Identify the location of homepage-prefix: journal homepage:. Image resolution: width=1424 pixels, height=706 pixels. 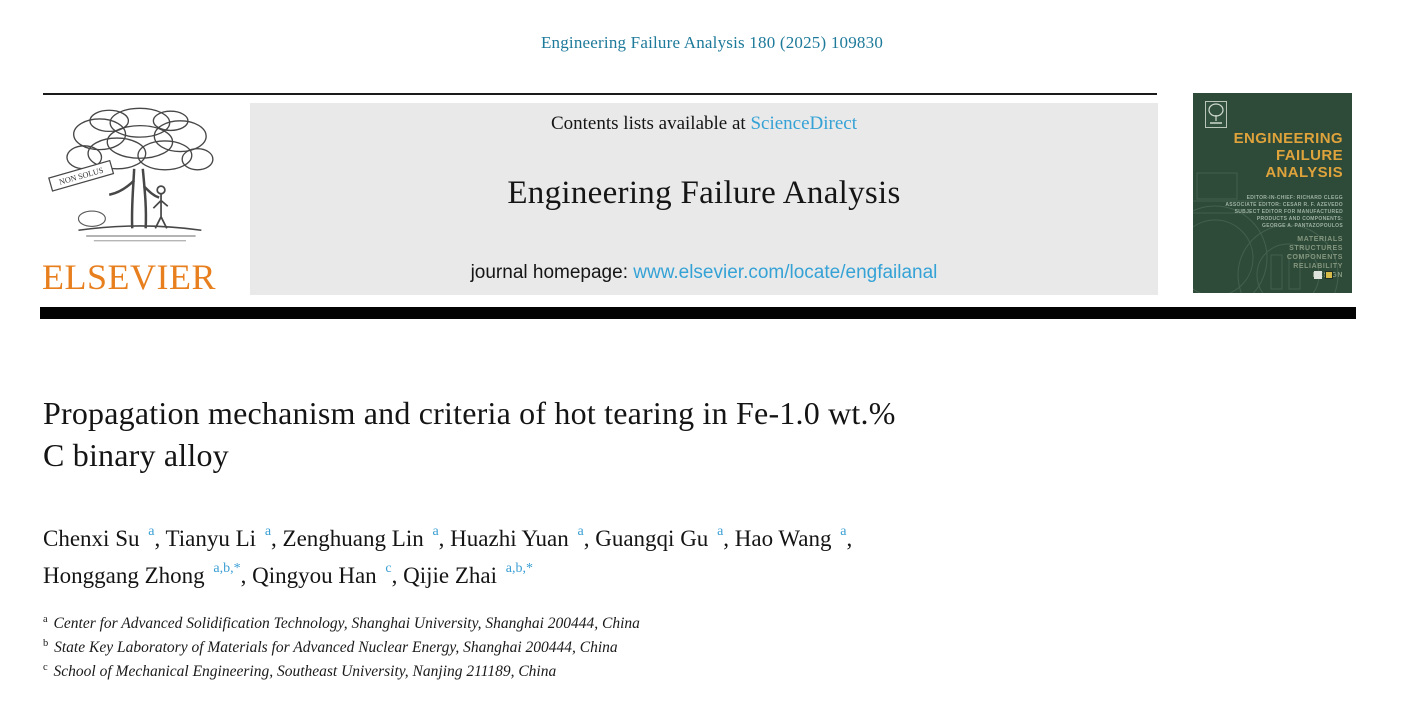
(552, 272).